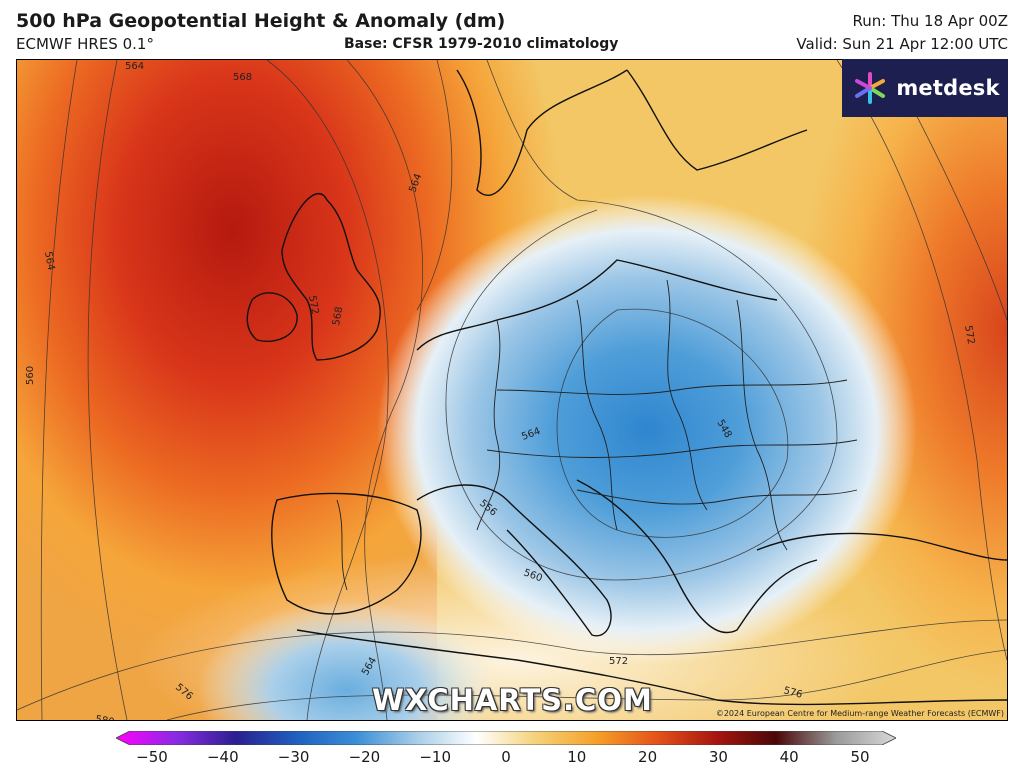 The height and width of the screenshot is (784, 1024). What do you see at coordinates (506, 757) in the screenshot?
I see `colorbar-tick-label: 0` at bounding box center [506, 757].